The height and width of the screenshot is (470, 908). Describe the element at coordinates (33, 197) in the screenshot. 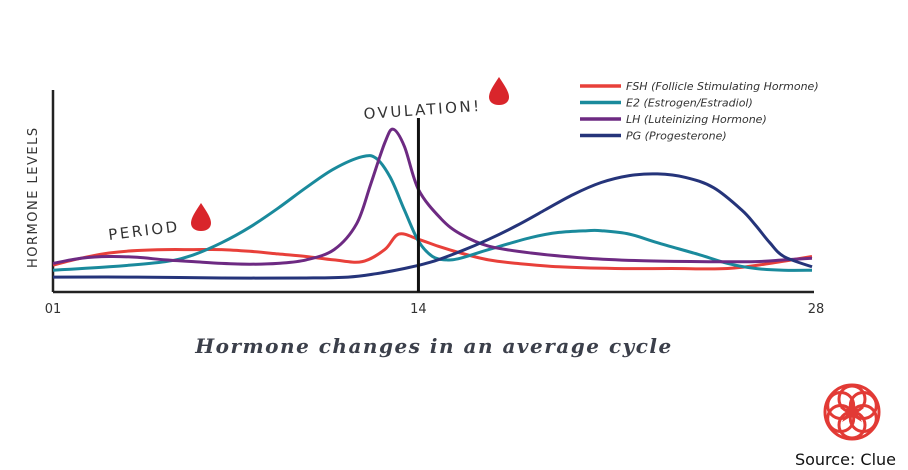

I see `y-axis-label: HORMONE LEVELS` at that location.